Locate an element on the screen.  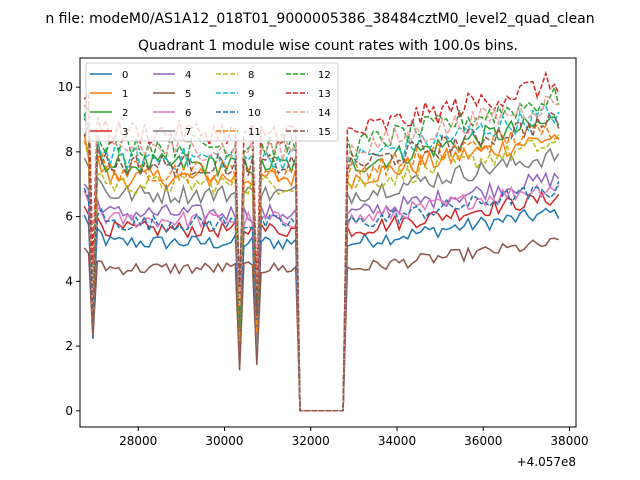
legend-label-1: 1 is located at coordinates (125, 94).